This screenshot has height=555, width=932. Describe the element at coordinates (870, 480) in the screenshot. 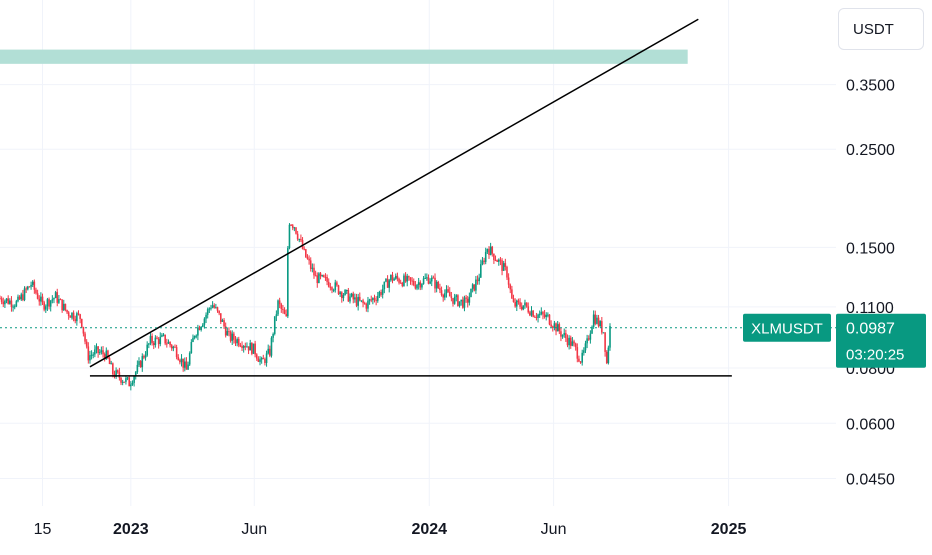

I see `price-tick-label: 0.0450` at that location.